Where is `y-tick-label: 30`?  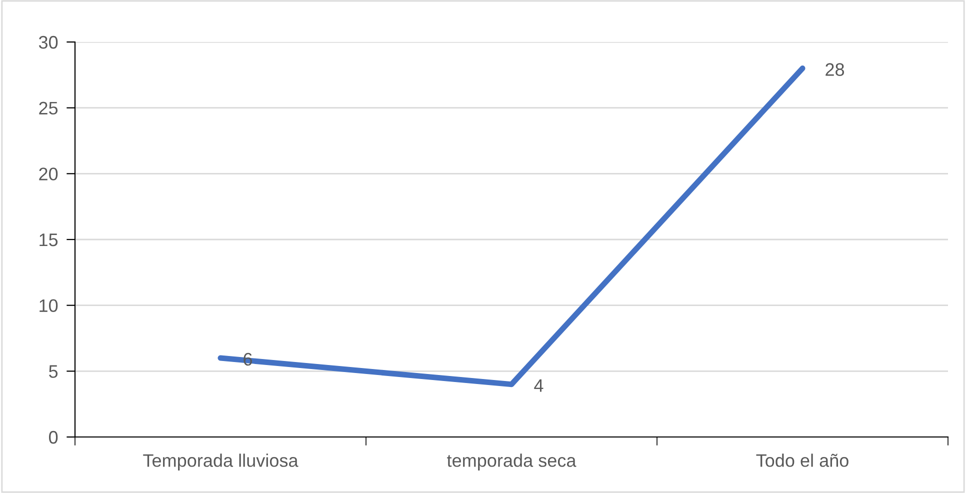
y-tick-label: 30 is located at coordinates (48, 42).